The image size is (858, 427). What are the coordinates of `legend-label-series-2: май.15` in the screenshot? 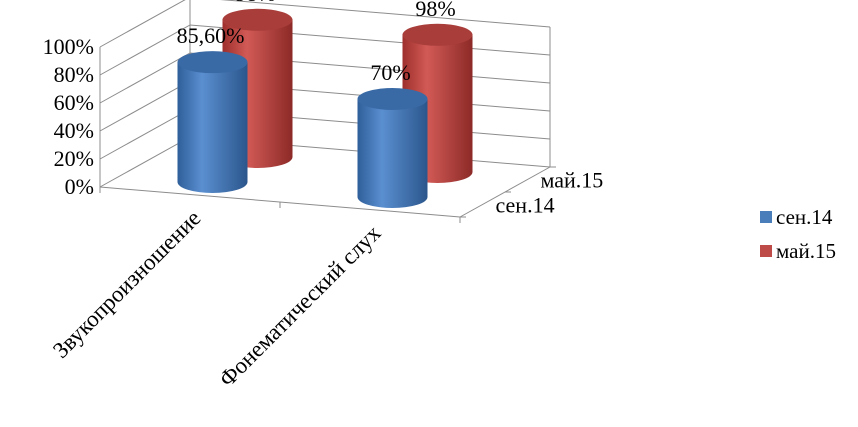 It's located at (806, 250).